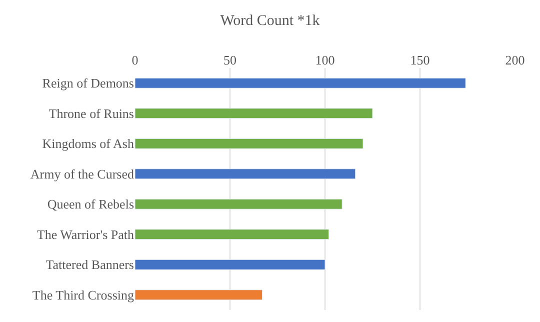  Describe the element at coordinates (420, 60) in the screenshot. I see `x-tick-label: 150` at that location.